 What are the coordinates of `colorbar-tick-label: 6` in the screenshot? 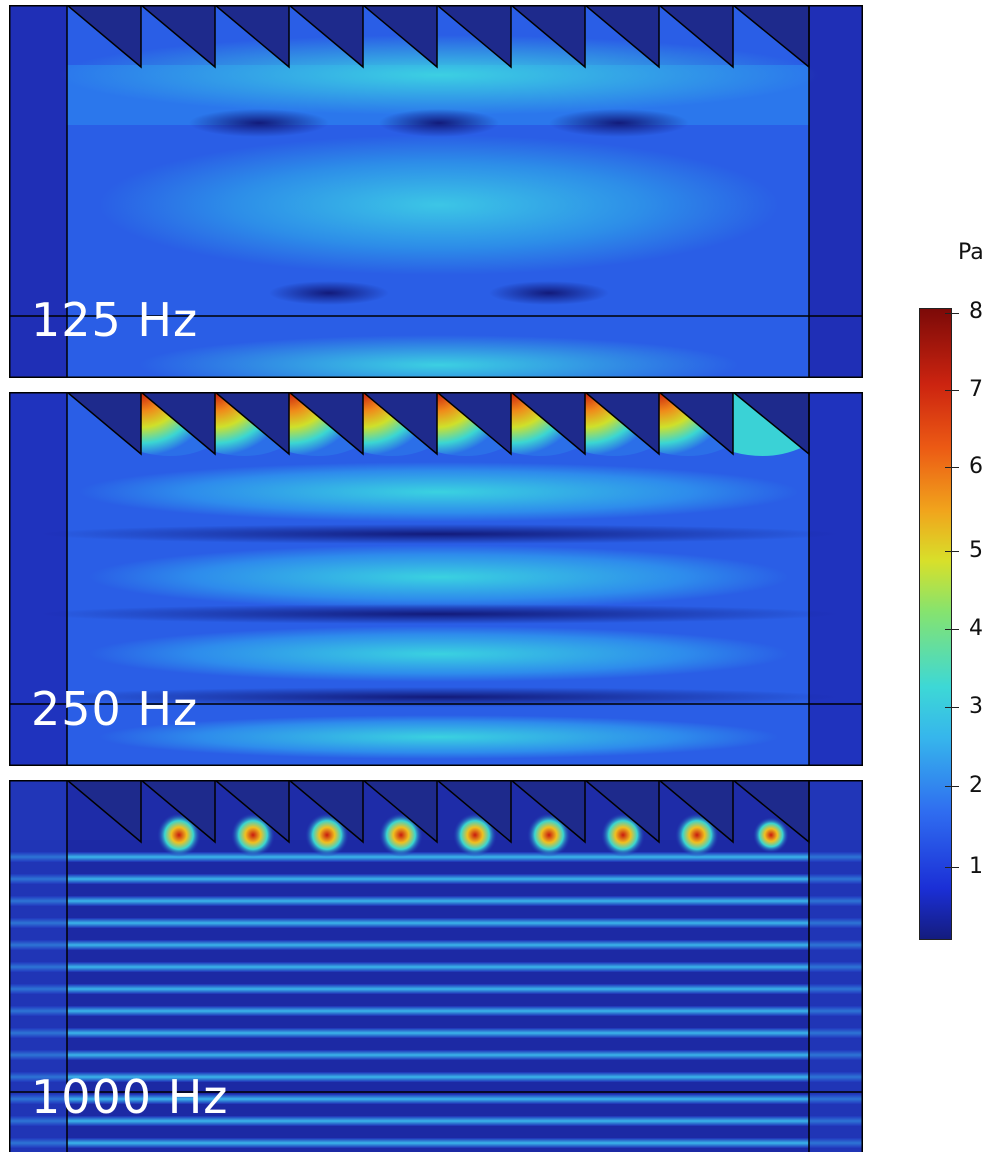 It's located at (976, 466).